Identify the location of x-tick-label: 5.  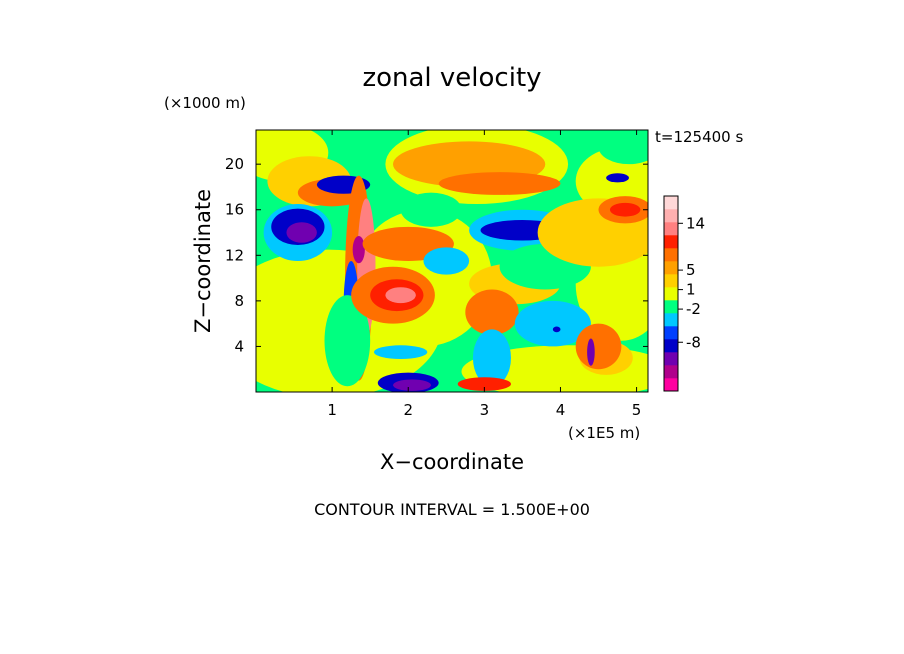
(637, 410).